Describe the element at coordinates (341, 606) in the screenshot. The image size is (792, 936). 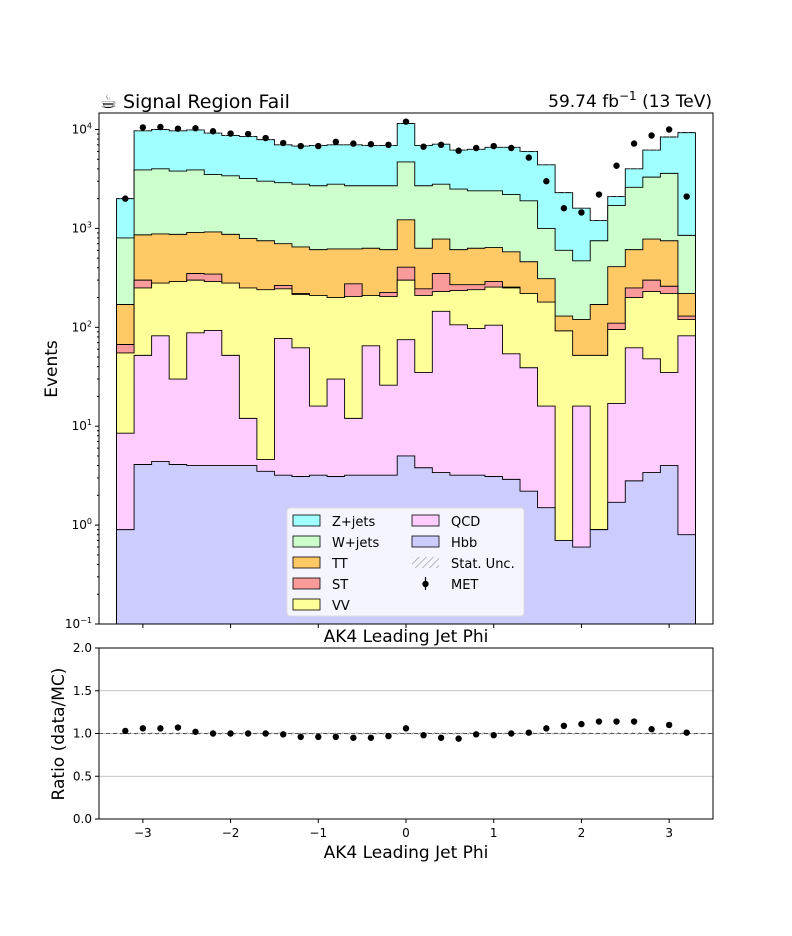
I see `legend-label-vv: VV` at that location.